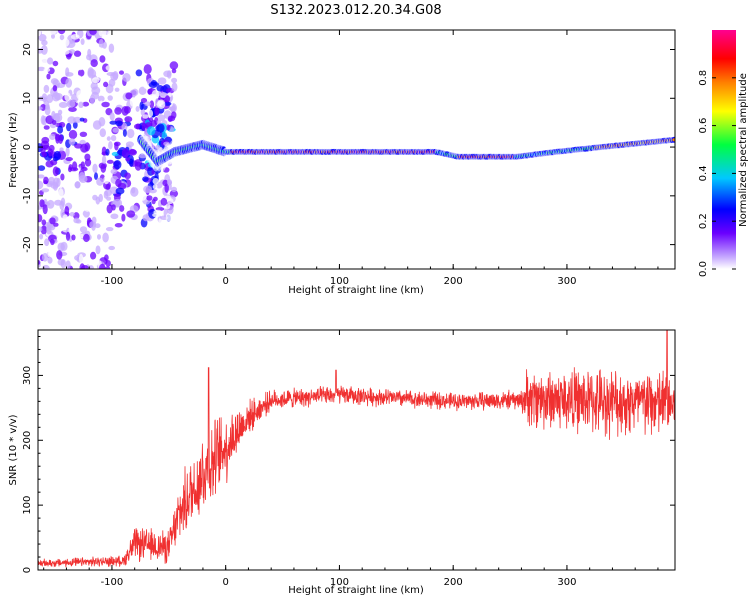  Describe the element at coordinates (356, 290) in the screenshot. I see `spectrogram-x-label: Height of straight line (km)` at that location.